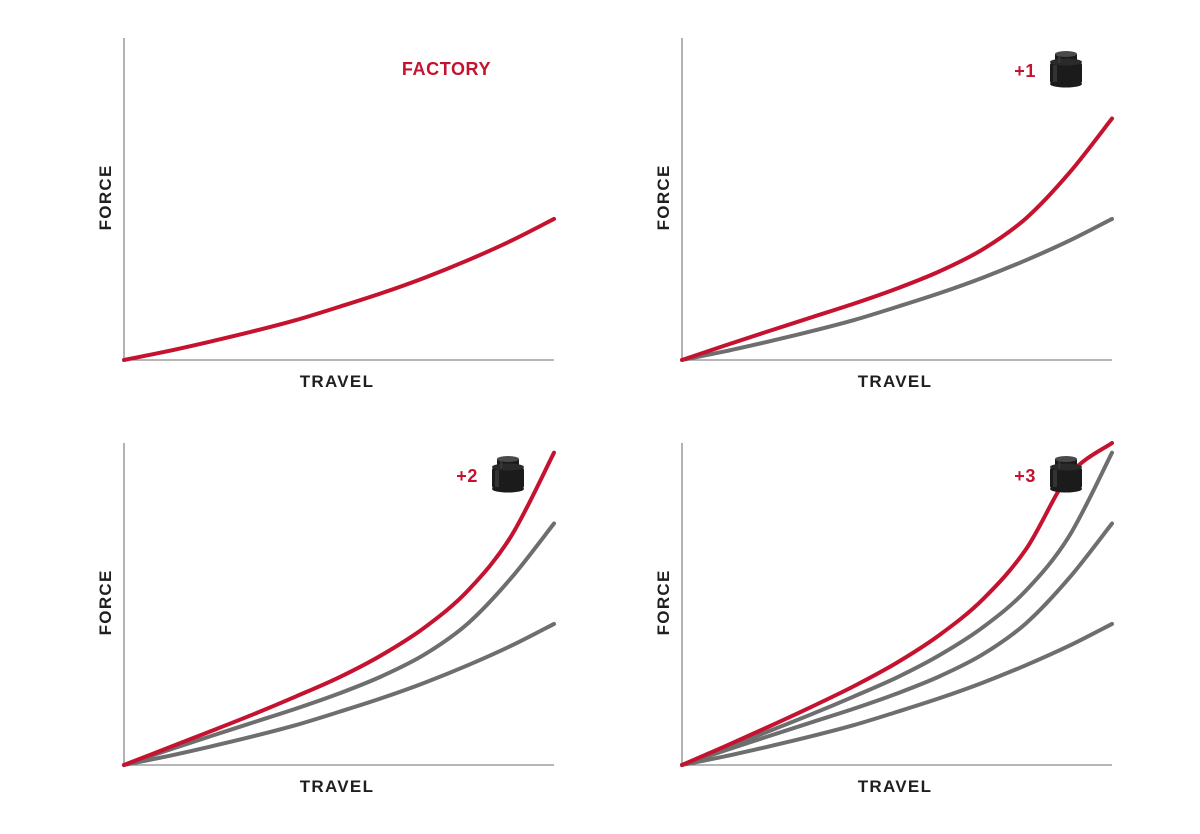 The width and height of the screenshot is (1200, 834). I want to click on panel-label: +1, so click(1025, 71).